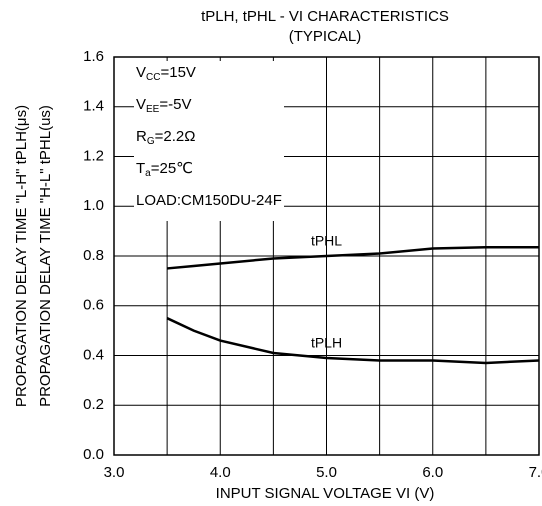 Image resolution: width=542 pixels, height=506 pixels. I want to click on x-tick-label: 5.0, so click(326, 472).